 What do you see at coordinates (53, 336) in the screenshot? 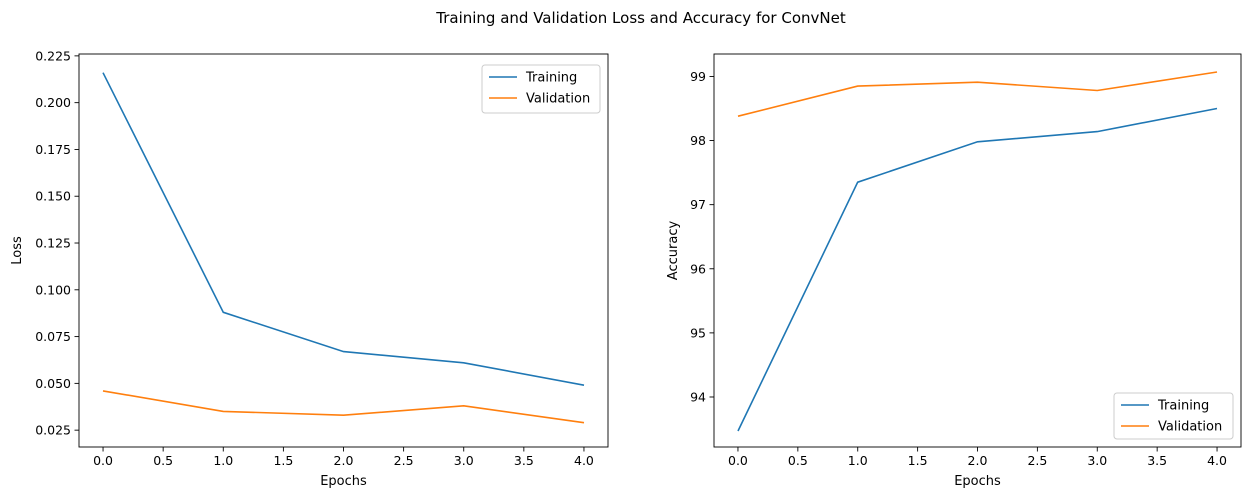
I see `y-tick-label: 0.075` at bounding box center [53, 336].